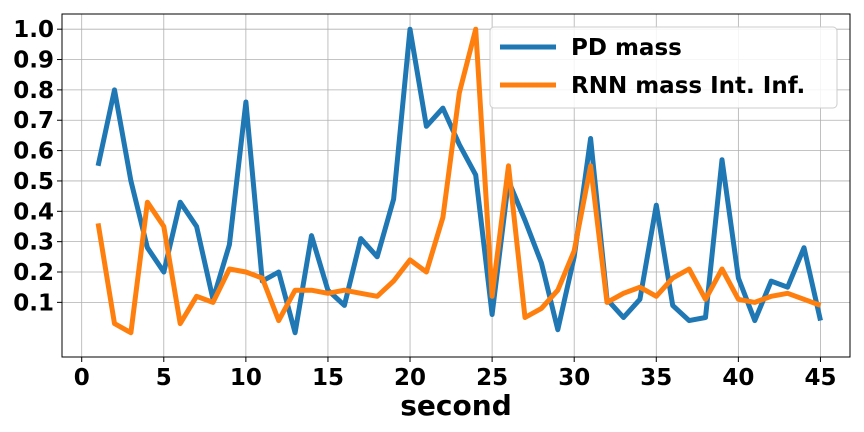 This screenshot has height=432, width=864. I want to click on x-tick-label: 45, so click(820, 378).